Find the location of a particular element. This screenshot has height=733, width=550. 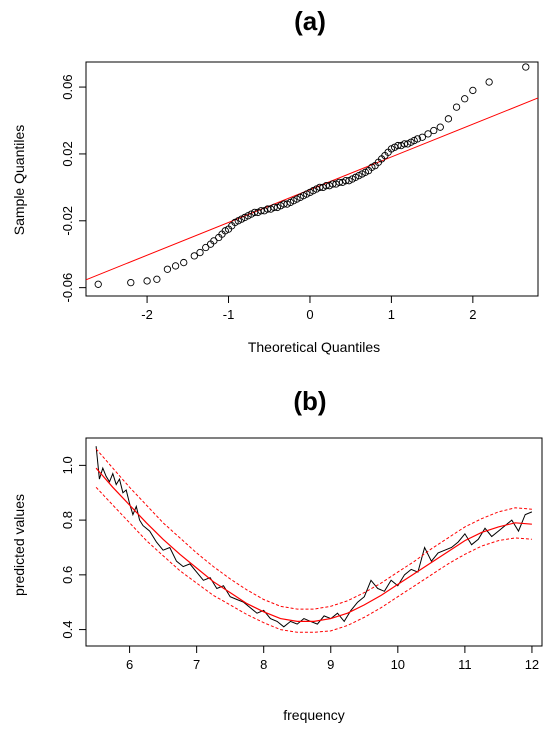

panel-b-title: (b) is located at coordinates (310, 401).